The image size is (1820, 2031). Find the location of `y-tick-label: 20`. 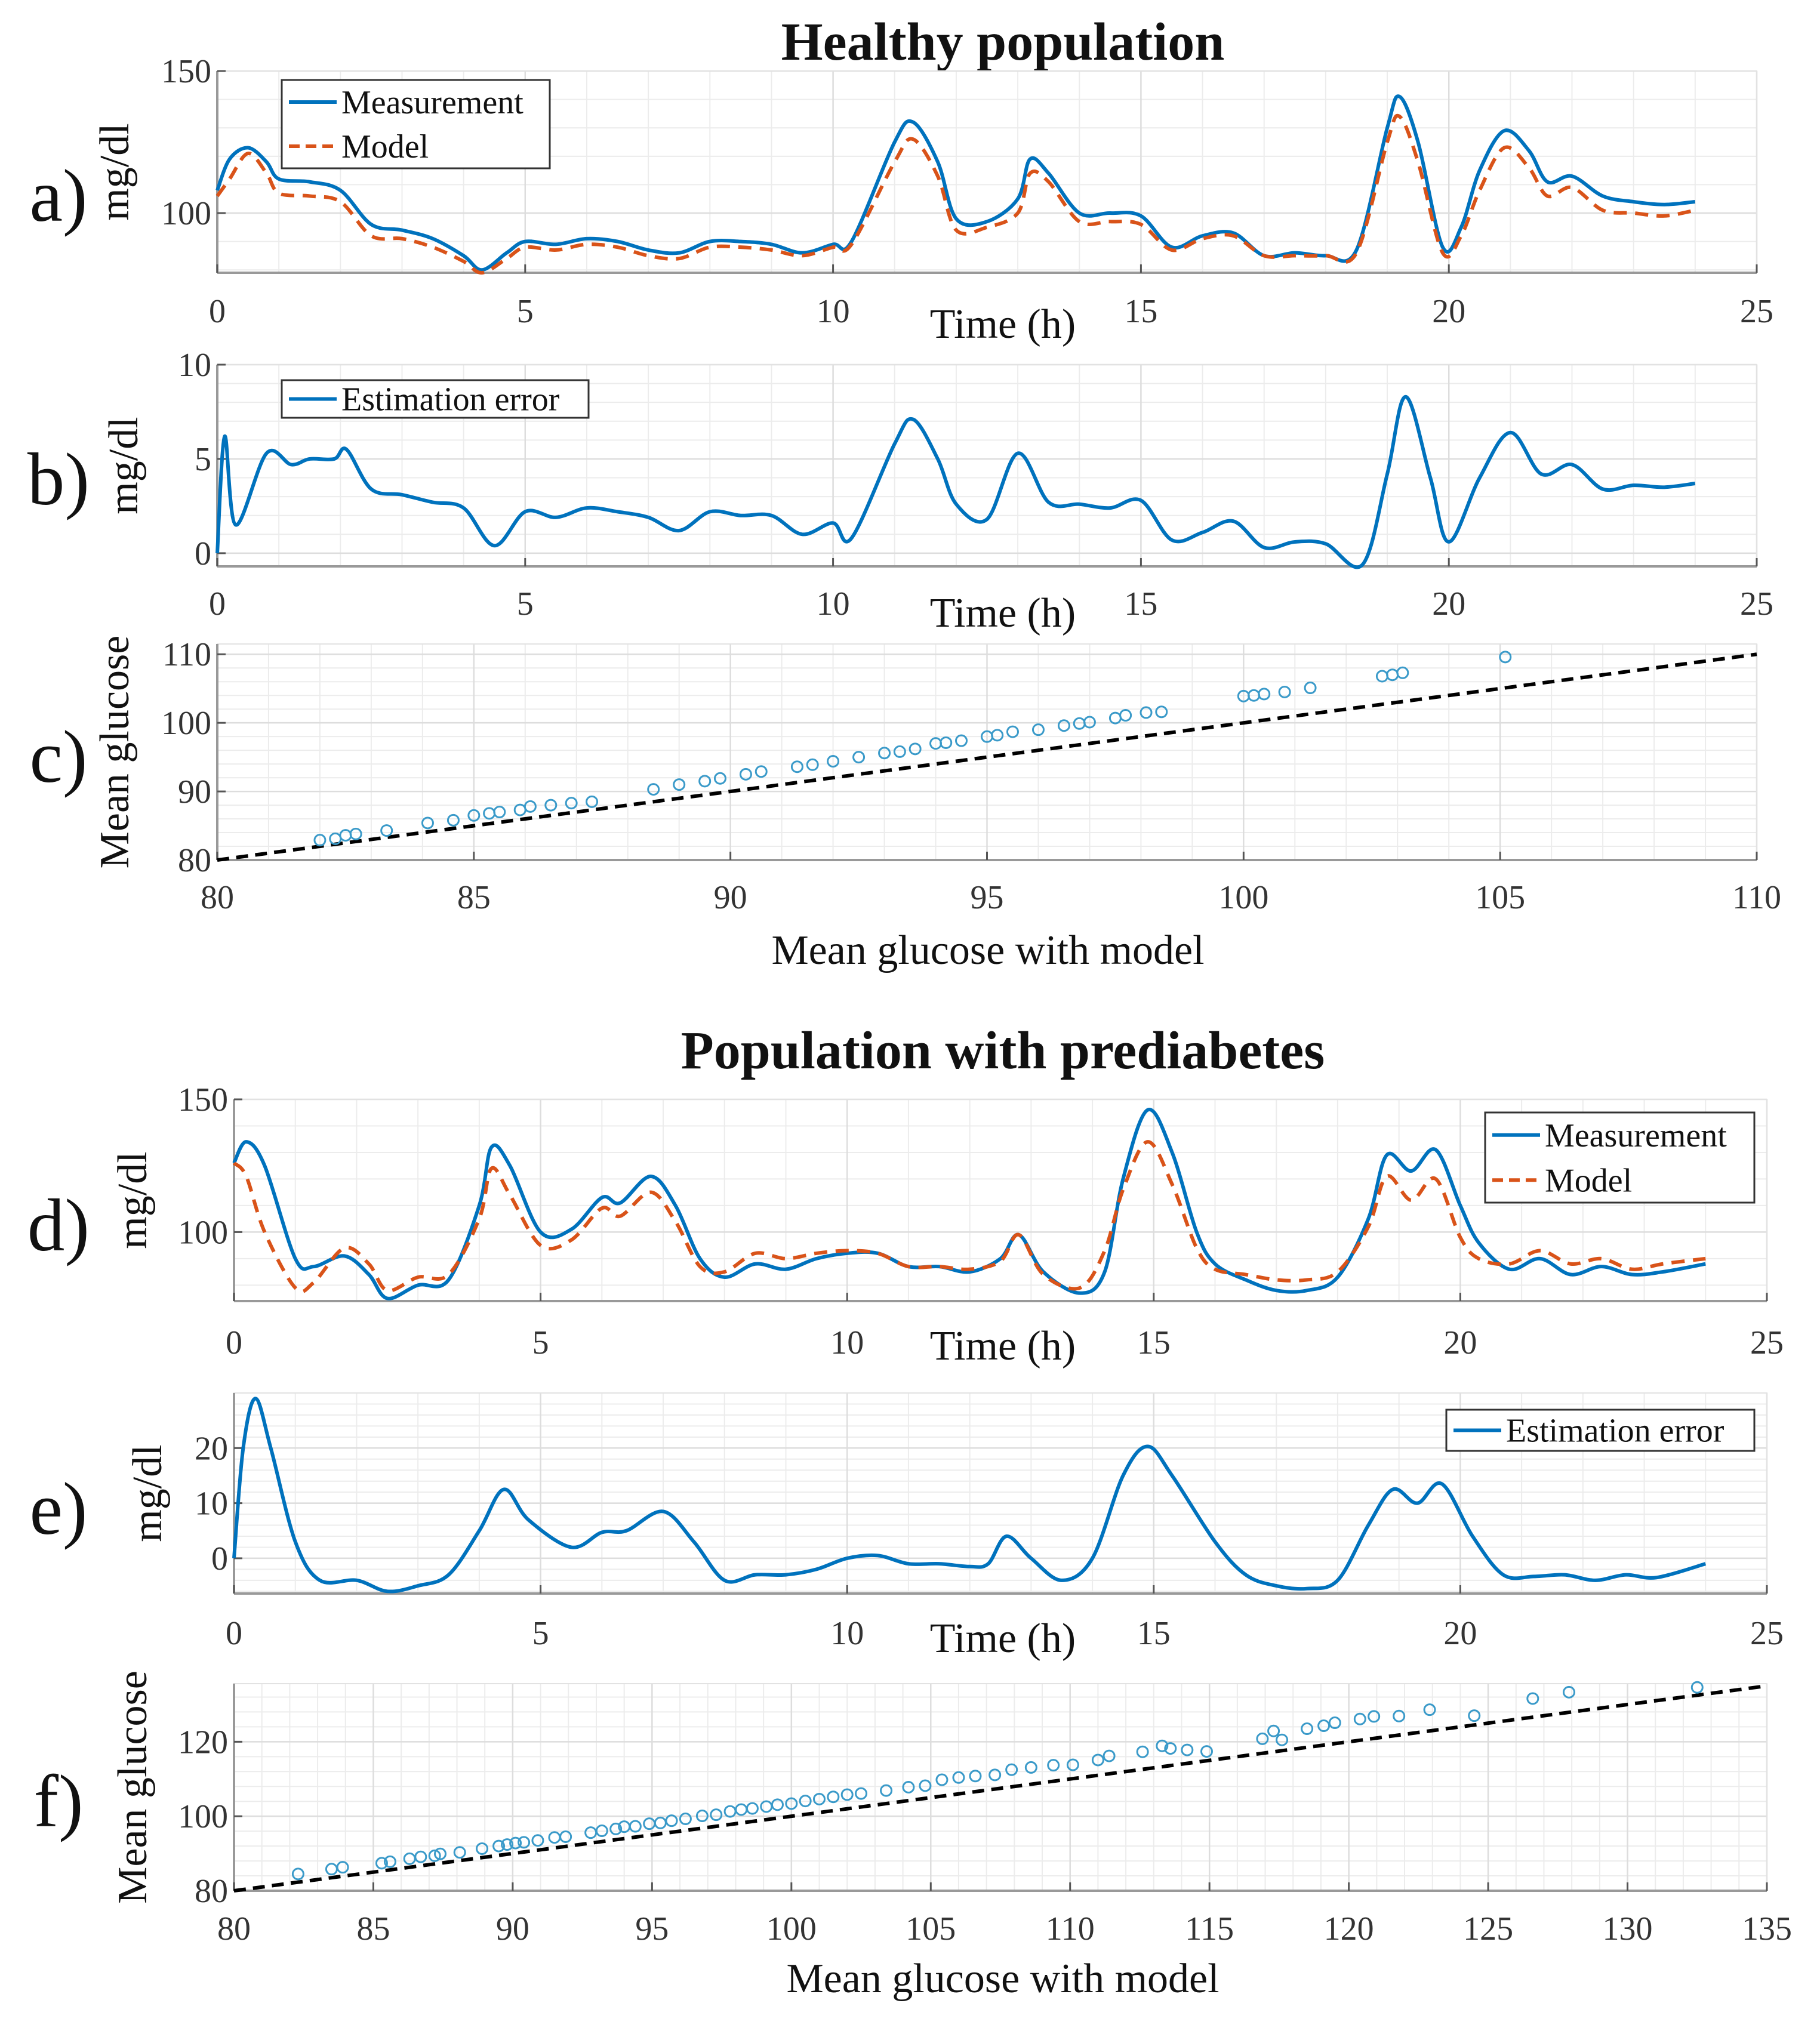

y-tick-label: 20 is located at coordinates (211, 1448).